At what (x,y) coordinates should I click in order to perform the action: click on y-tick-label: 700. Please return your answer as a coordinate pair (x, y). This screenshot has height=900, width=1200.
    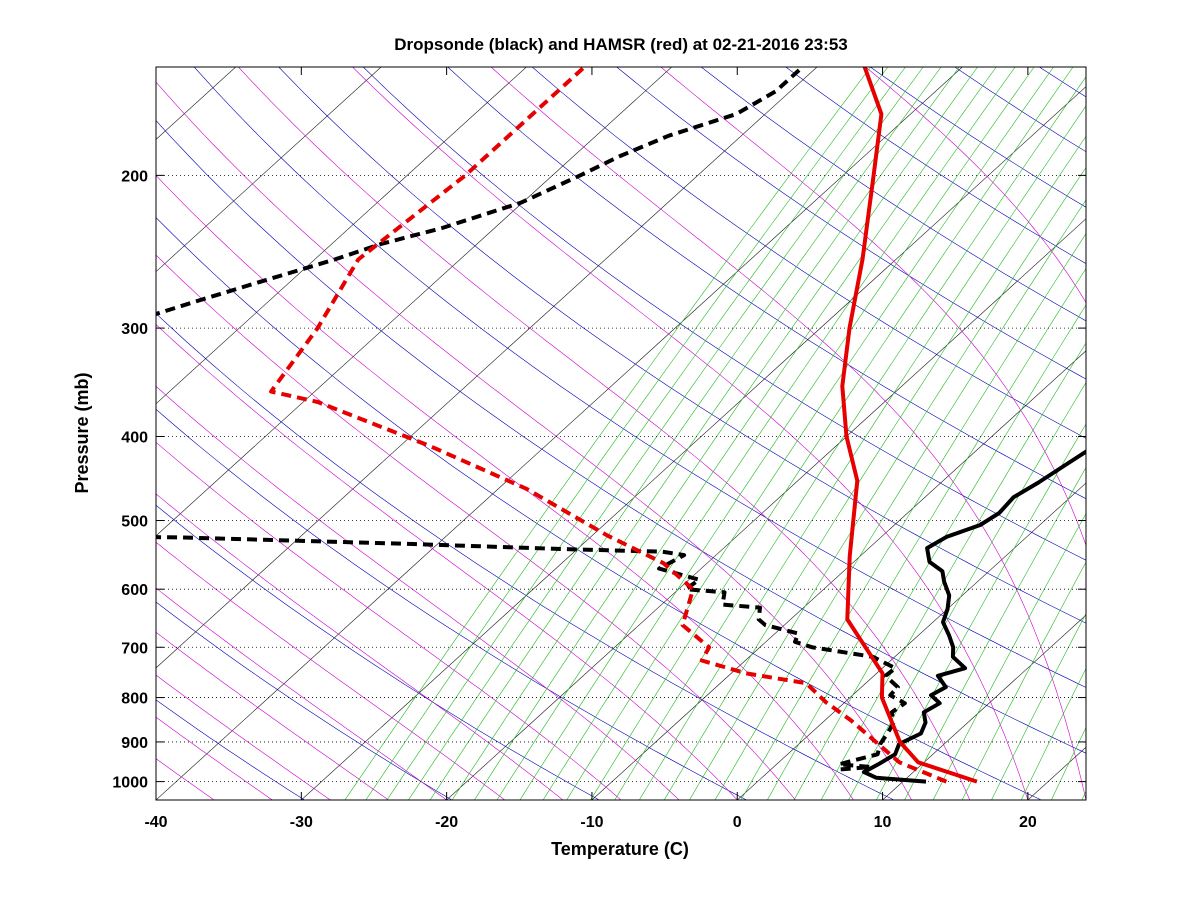
    Looking at the image, I should click on (134, 648).